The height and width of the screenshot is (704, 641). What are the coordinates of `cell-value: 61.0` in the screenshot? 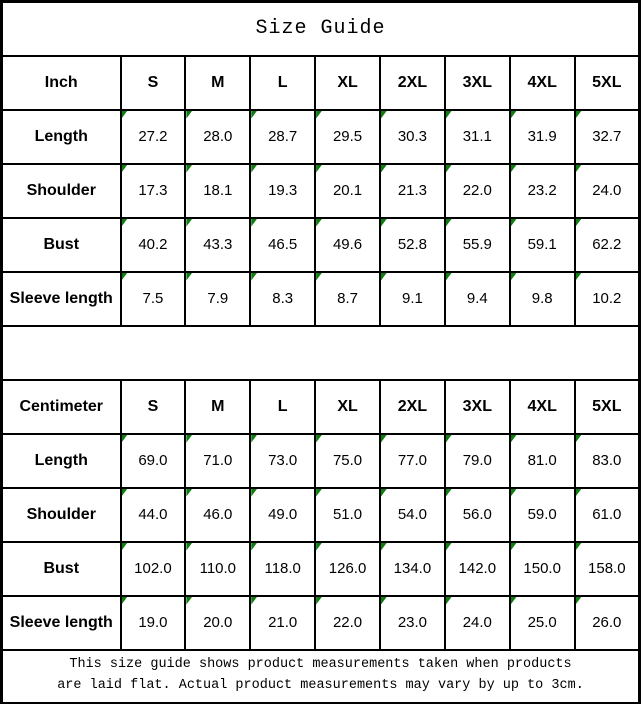 It's located at (607, 514).